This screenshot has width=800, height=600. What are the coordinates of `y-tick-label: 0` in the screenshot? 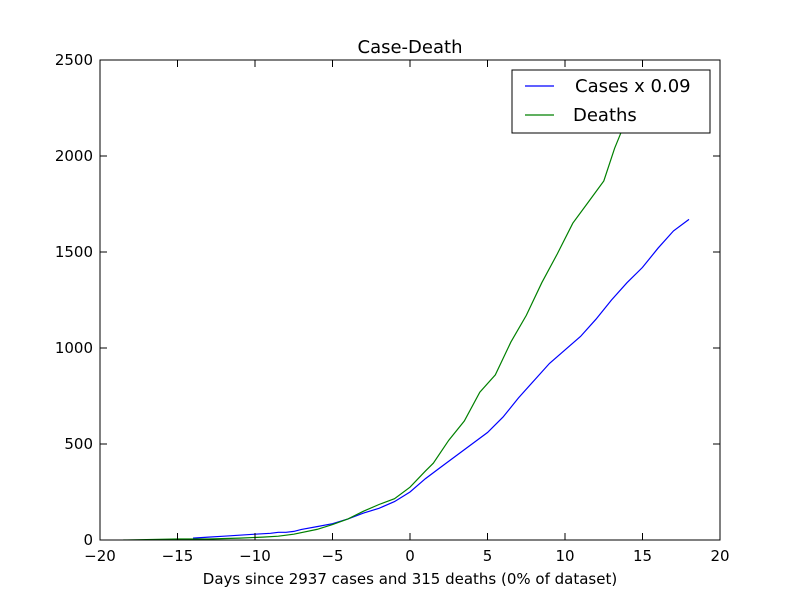 It's located at (88, 540).